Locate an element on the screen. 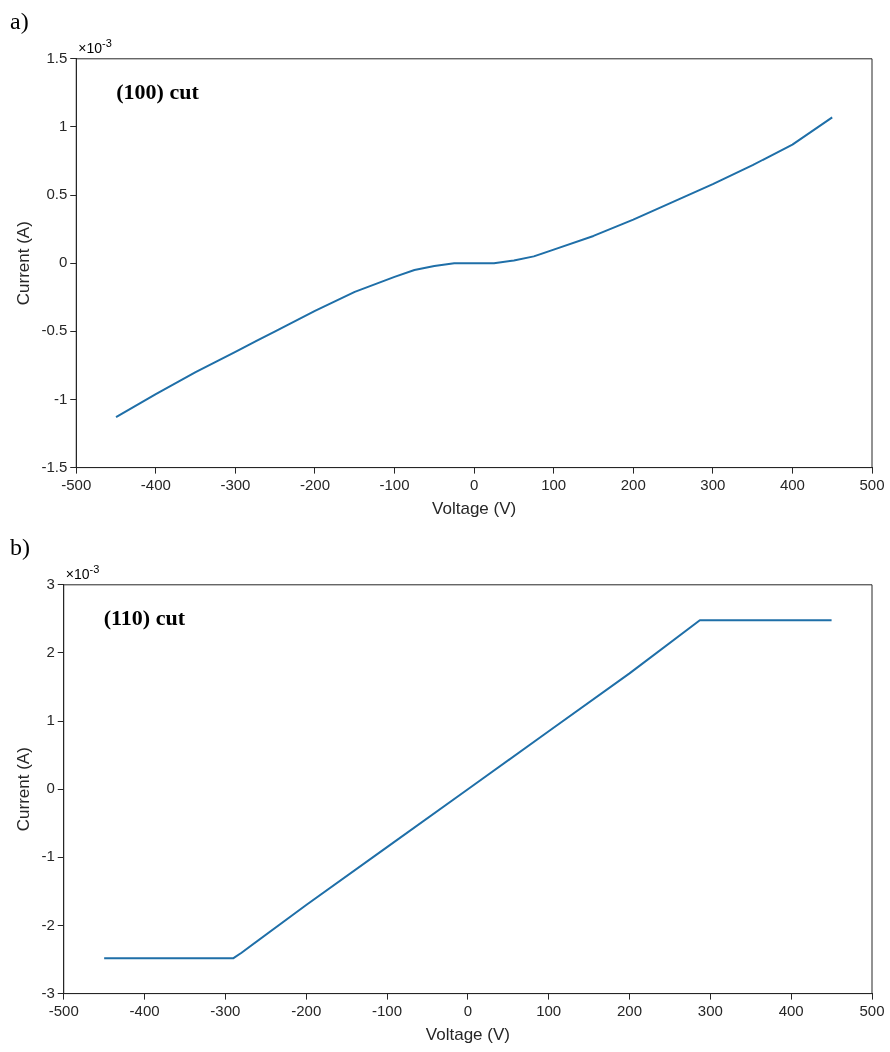 This screenshot has width=890, height=1052. y-tick-label: -1.5 is located at coordinates (54, 466).